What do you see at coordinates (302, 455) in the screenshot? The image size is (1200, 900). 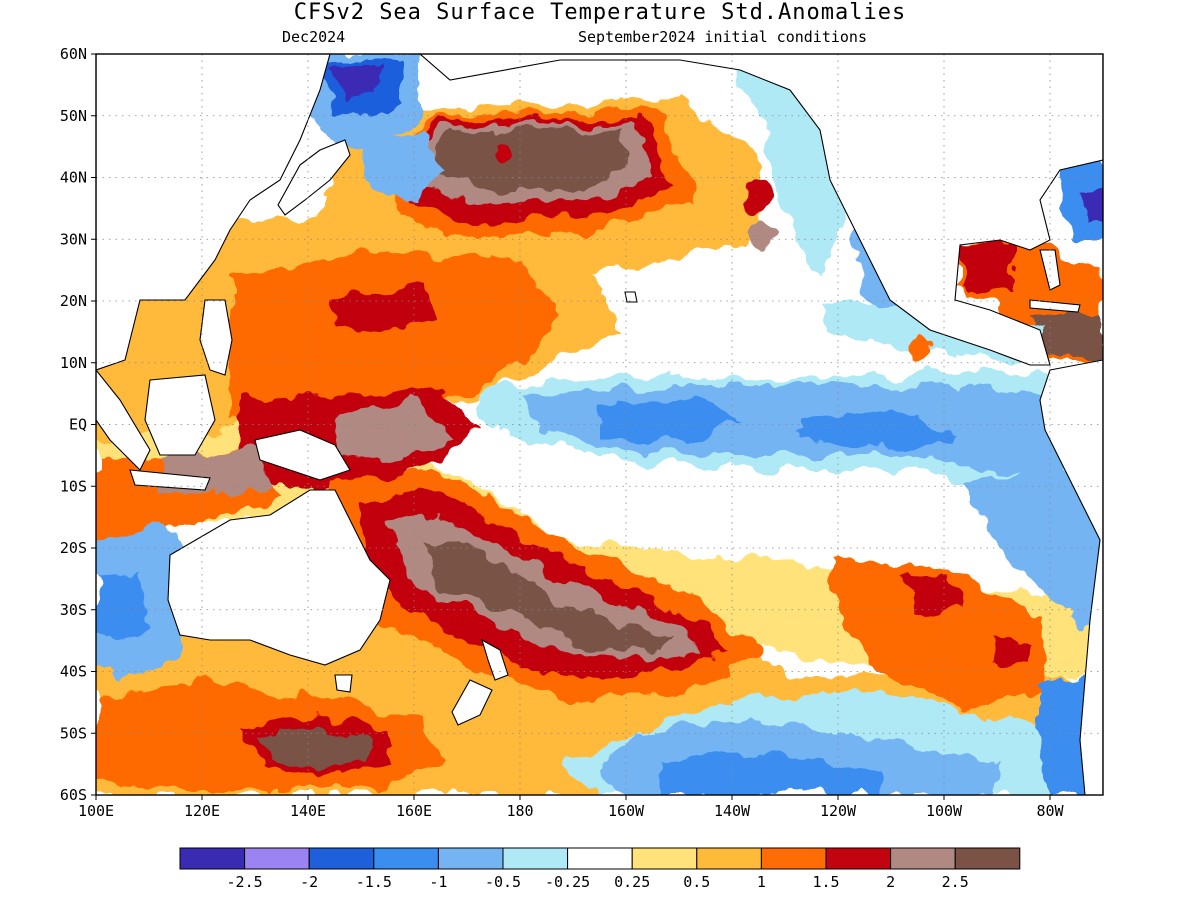 I see `new-guinea-island` at bounding box center [302, 455].